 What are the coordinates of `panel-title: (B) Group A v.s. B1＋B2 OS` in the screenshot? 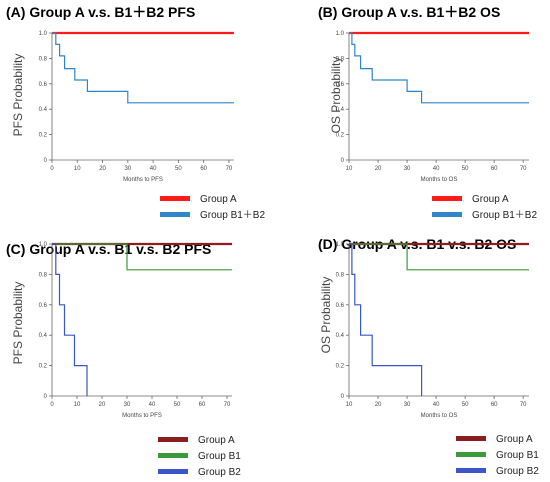 It's located at (409, 12).